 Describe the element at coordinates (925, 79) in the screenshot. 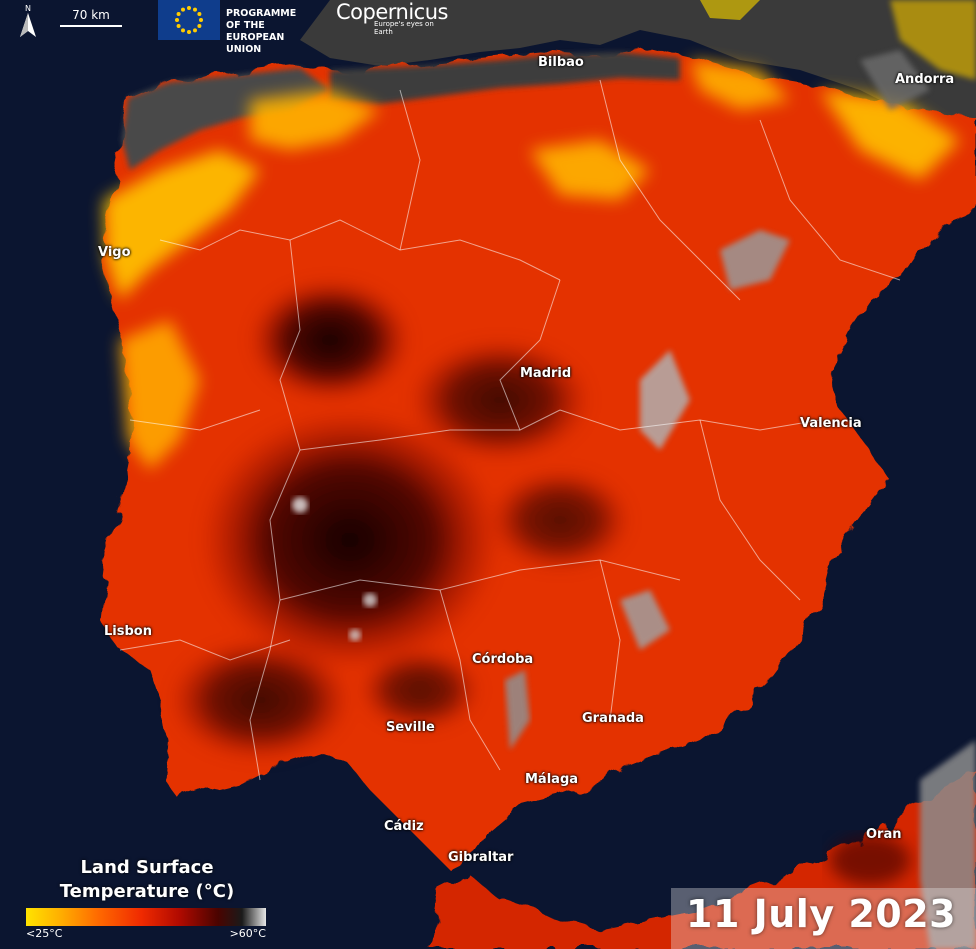

I see `city-label-andorra: Andorra` at that location.